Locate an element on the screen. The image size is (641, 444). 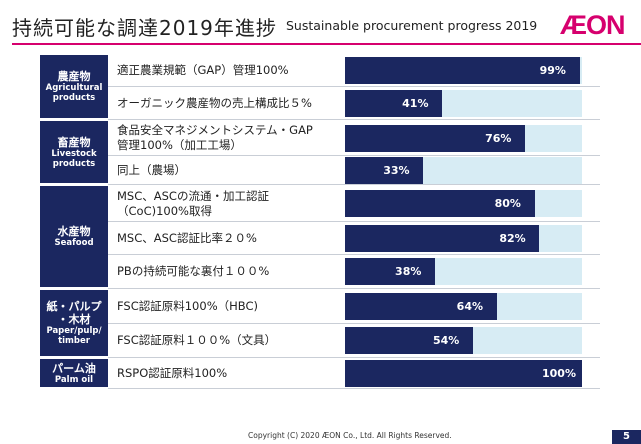
progress-row: MSC、ASC認証比率２０% 82% is located at coordinates (354, 238).